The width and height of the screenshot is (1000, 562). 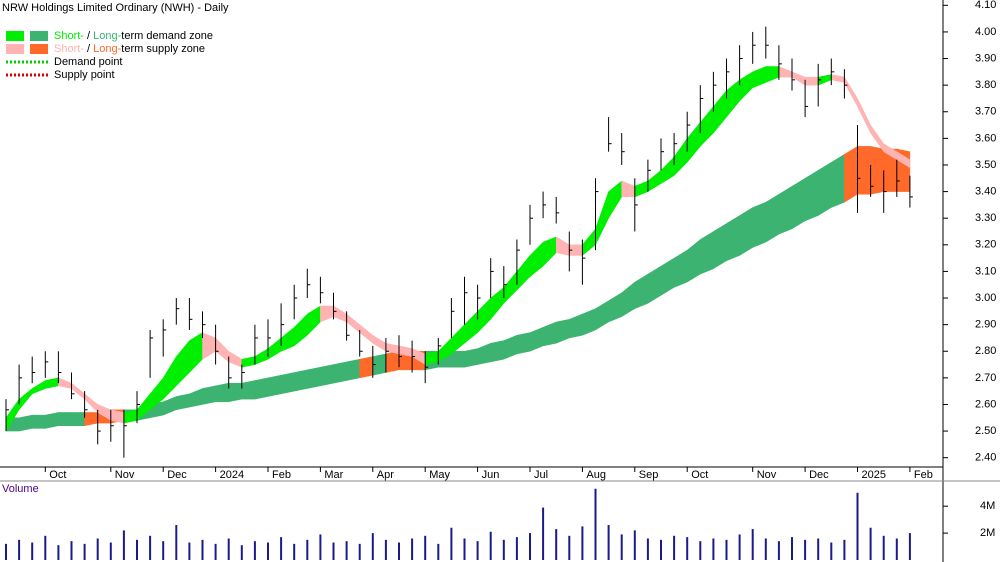 I want to click on y-tick-label: 4.10, so click(x=985, y=5).